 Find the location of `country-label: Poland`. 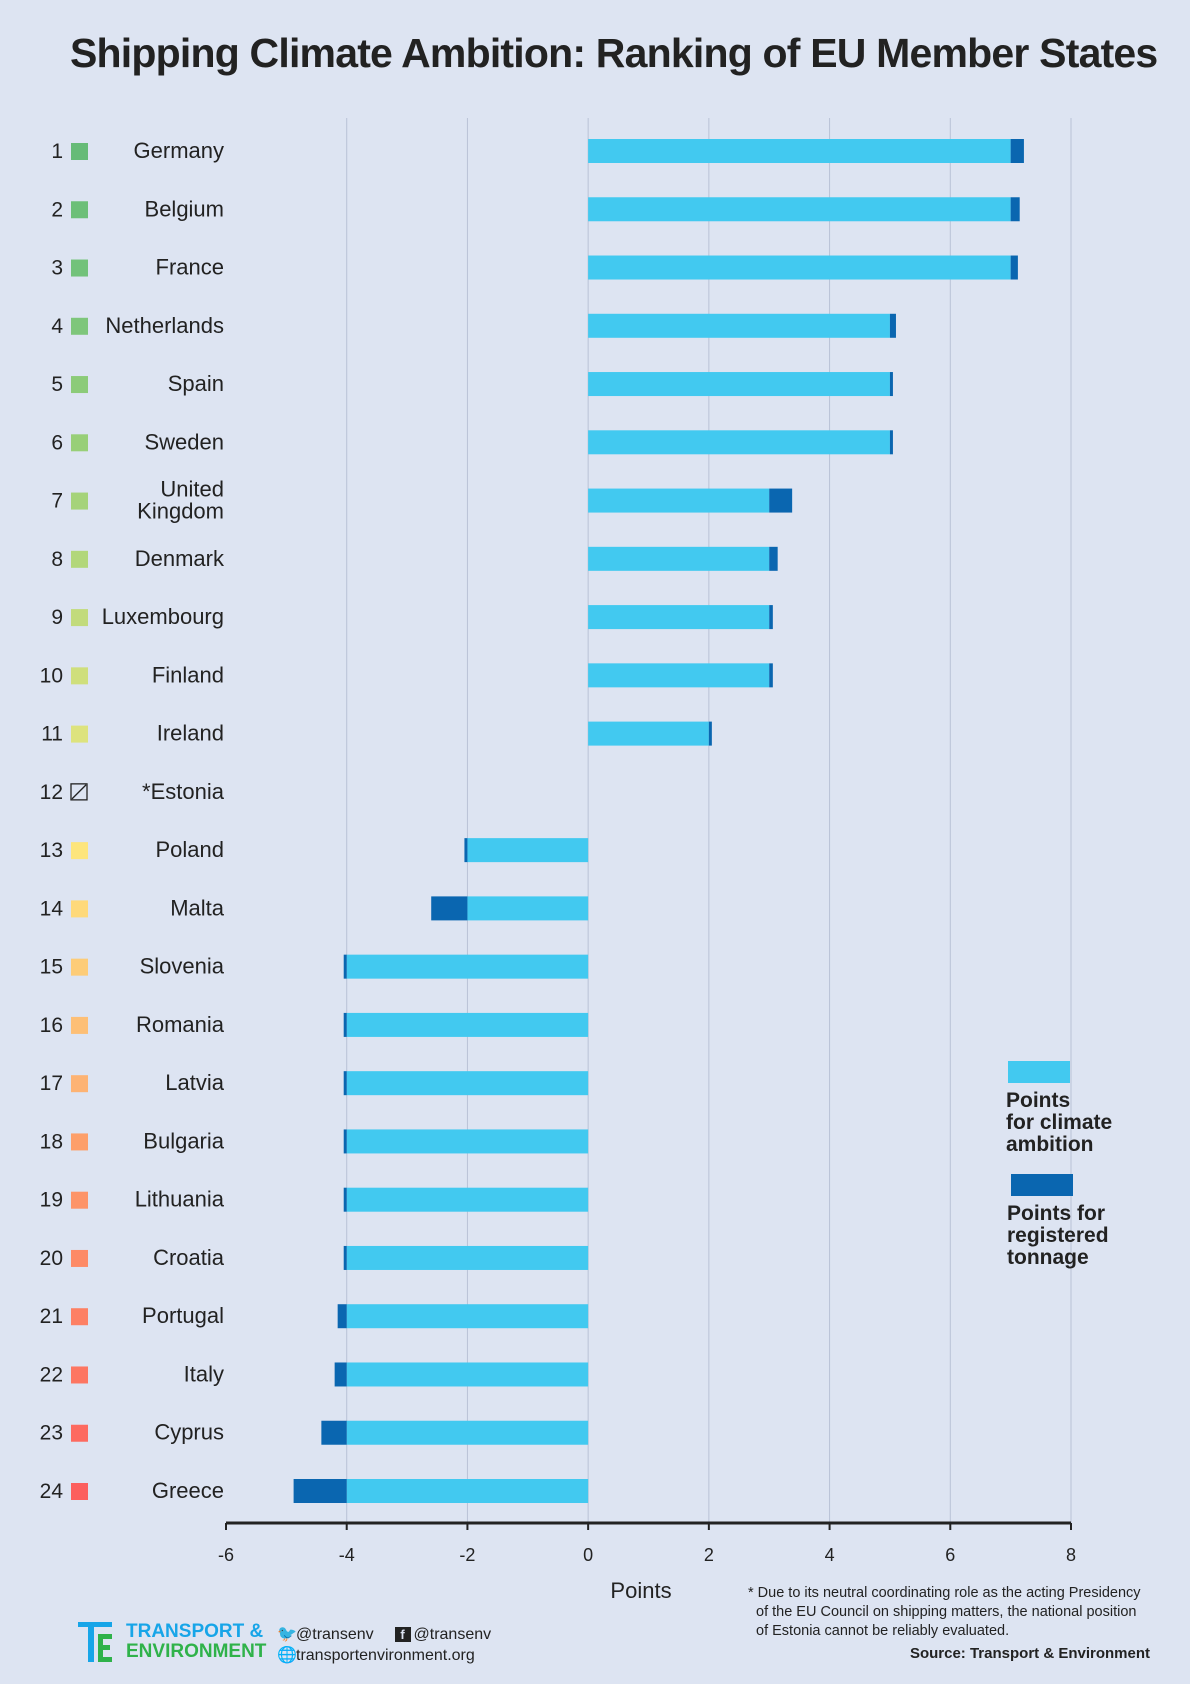

country-label: Poland is located at coordinates (189, 849).